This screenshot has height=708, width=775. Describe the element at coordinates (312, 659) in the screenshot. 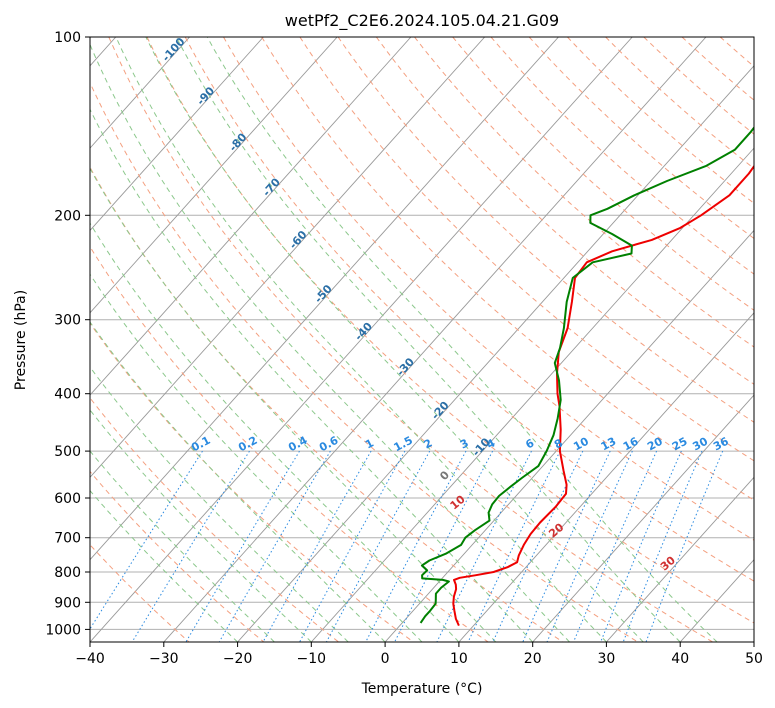

I see `x-tick-label: −10` at that location.